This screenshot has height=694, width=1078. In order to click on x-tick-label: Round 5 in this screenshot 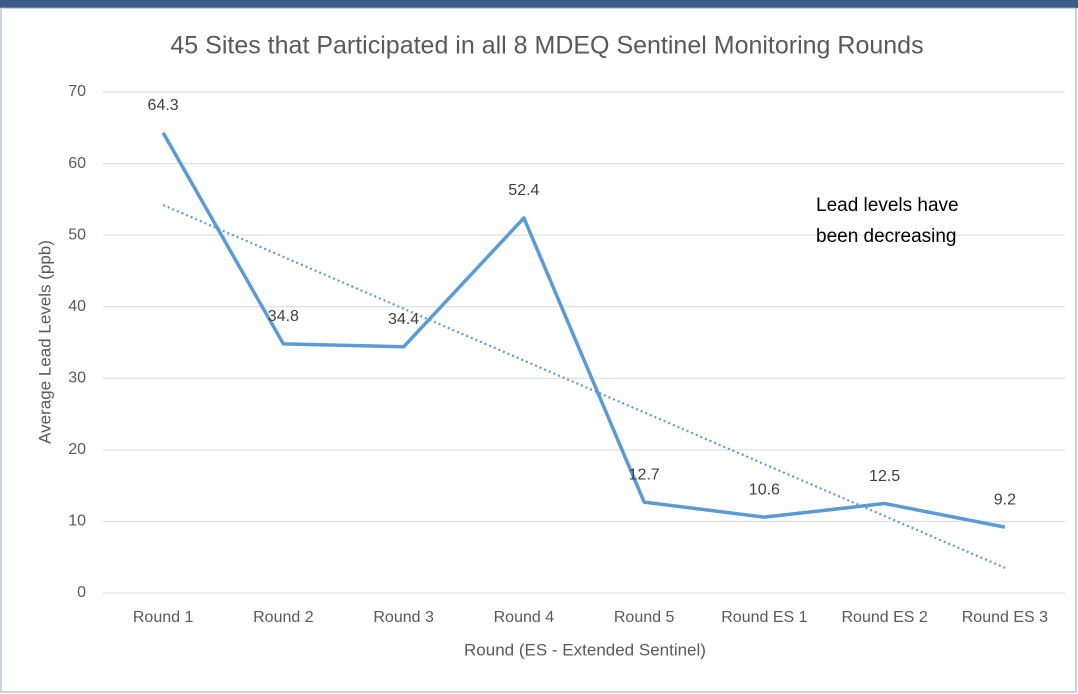, I will do `click(644, 617)`.